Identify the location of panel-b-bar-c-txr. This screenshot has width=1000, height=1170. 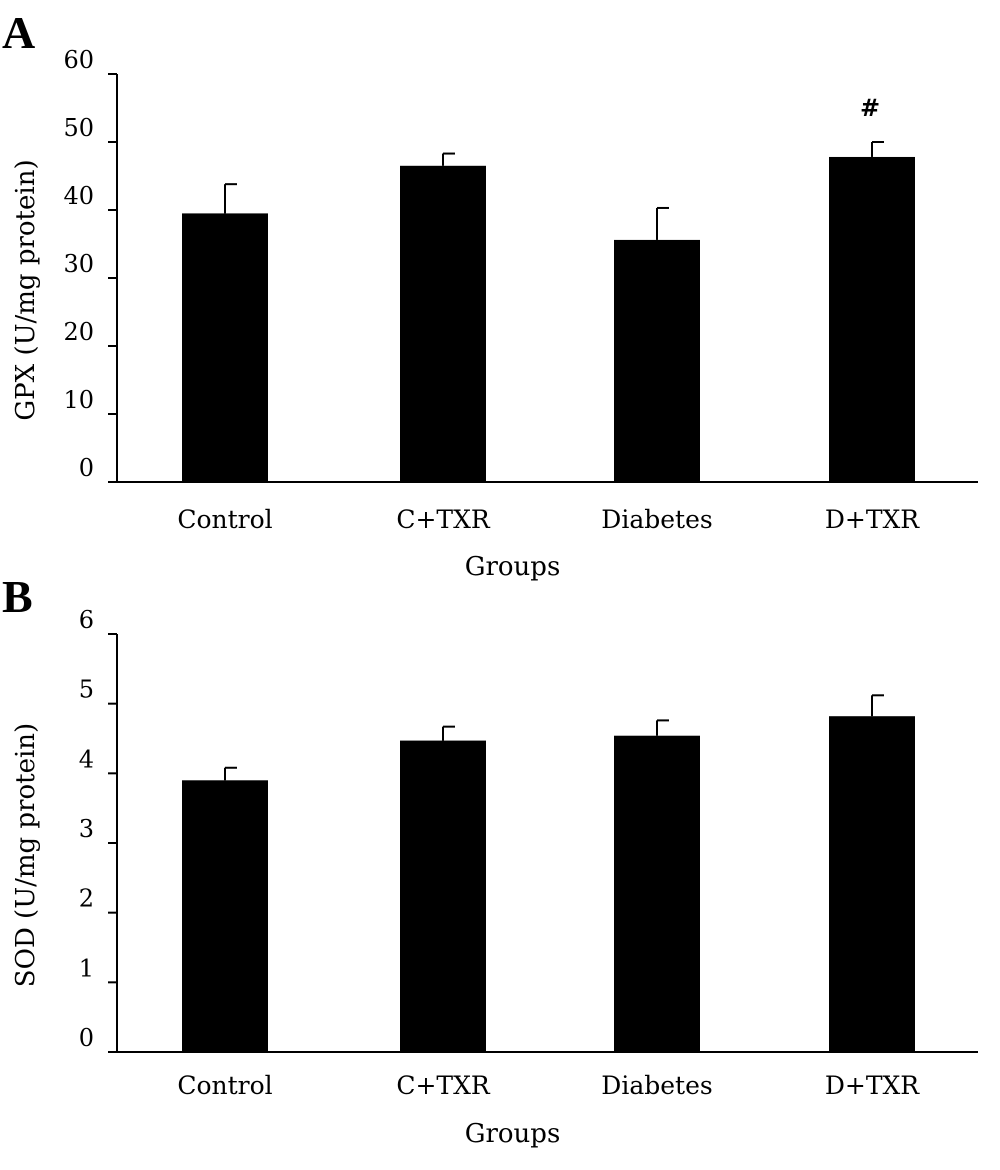
(443, 896).